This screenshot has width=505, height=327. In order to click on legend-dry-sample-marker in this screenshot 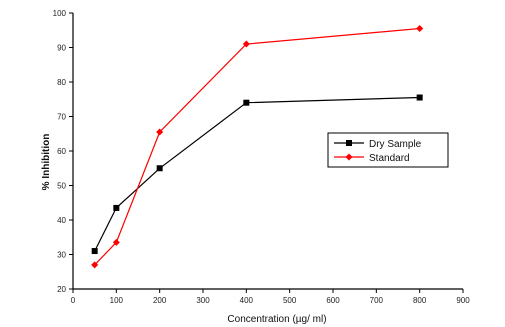, I will do `click(349, 143)`.